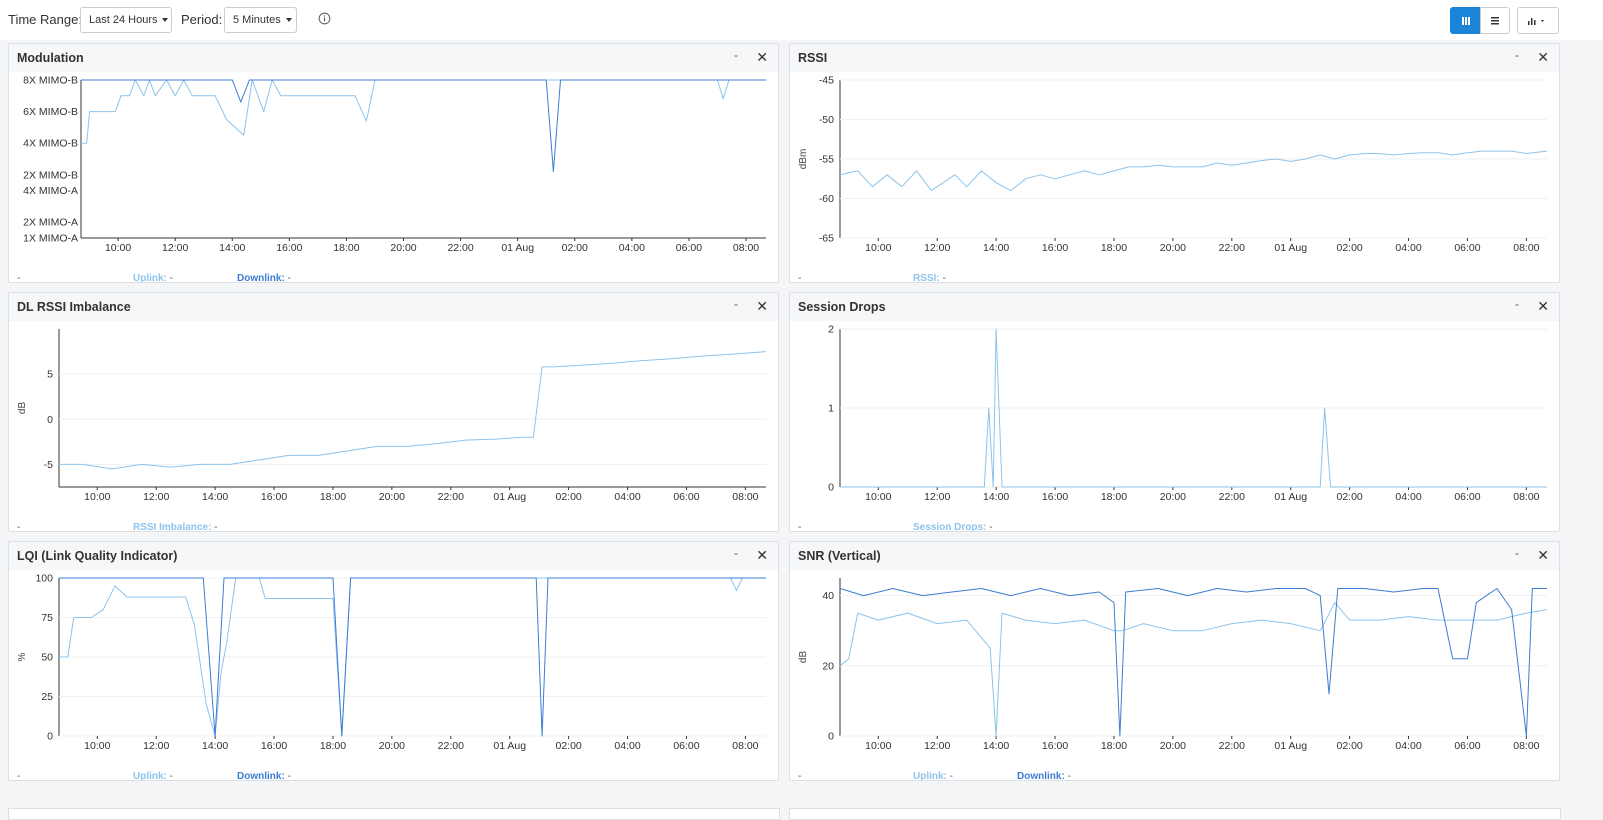  Describe the element at coordinates (826, 199) in the screenshot. I see `y-tick-label: -60` at that location.